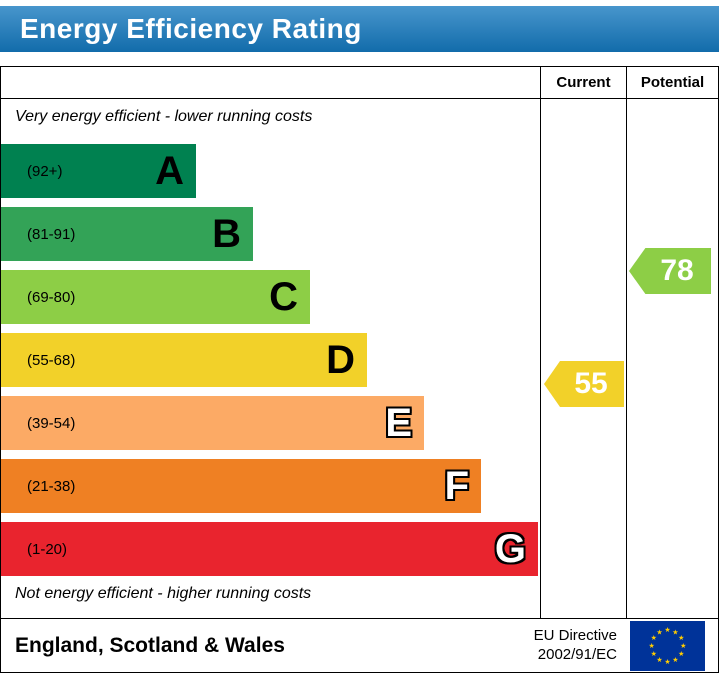 This screenshot has width=719, height=681. I want to click on page-title: Energy Efficiency Rating, so click(191, 28).